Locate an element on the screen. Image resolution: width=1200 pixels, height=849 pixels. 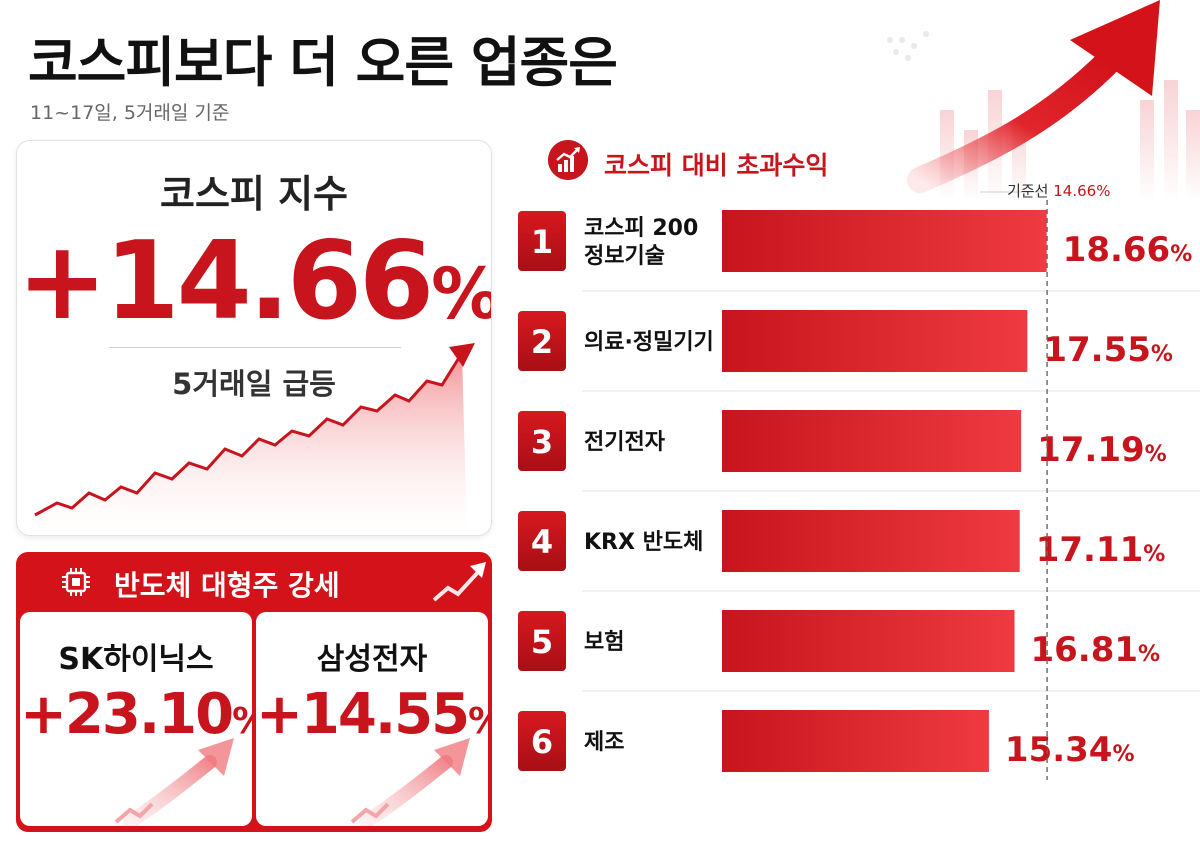
kospi-index-unit: % is located at coordinates (461, 294).